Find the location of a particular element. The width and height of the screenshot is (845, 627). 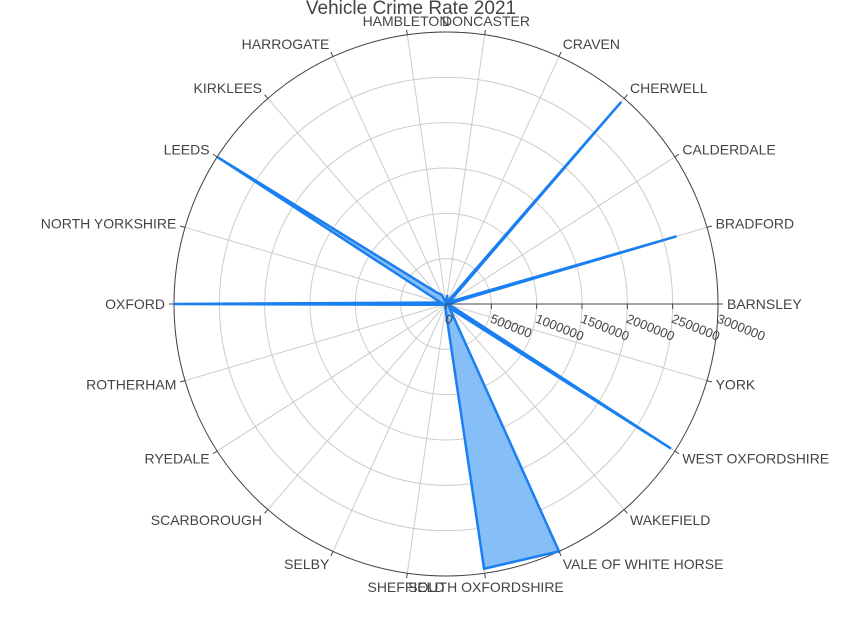

category-label: WEST OXFORDSHIRE is located at coordinates (755, 459).